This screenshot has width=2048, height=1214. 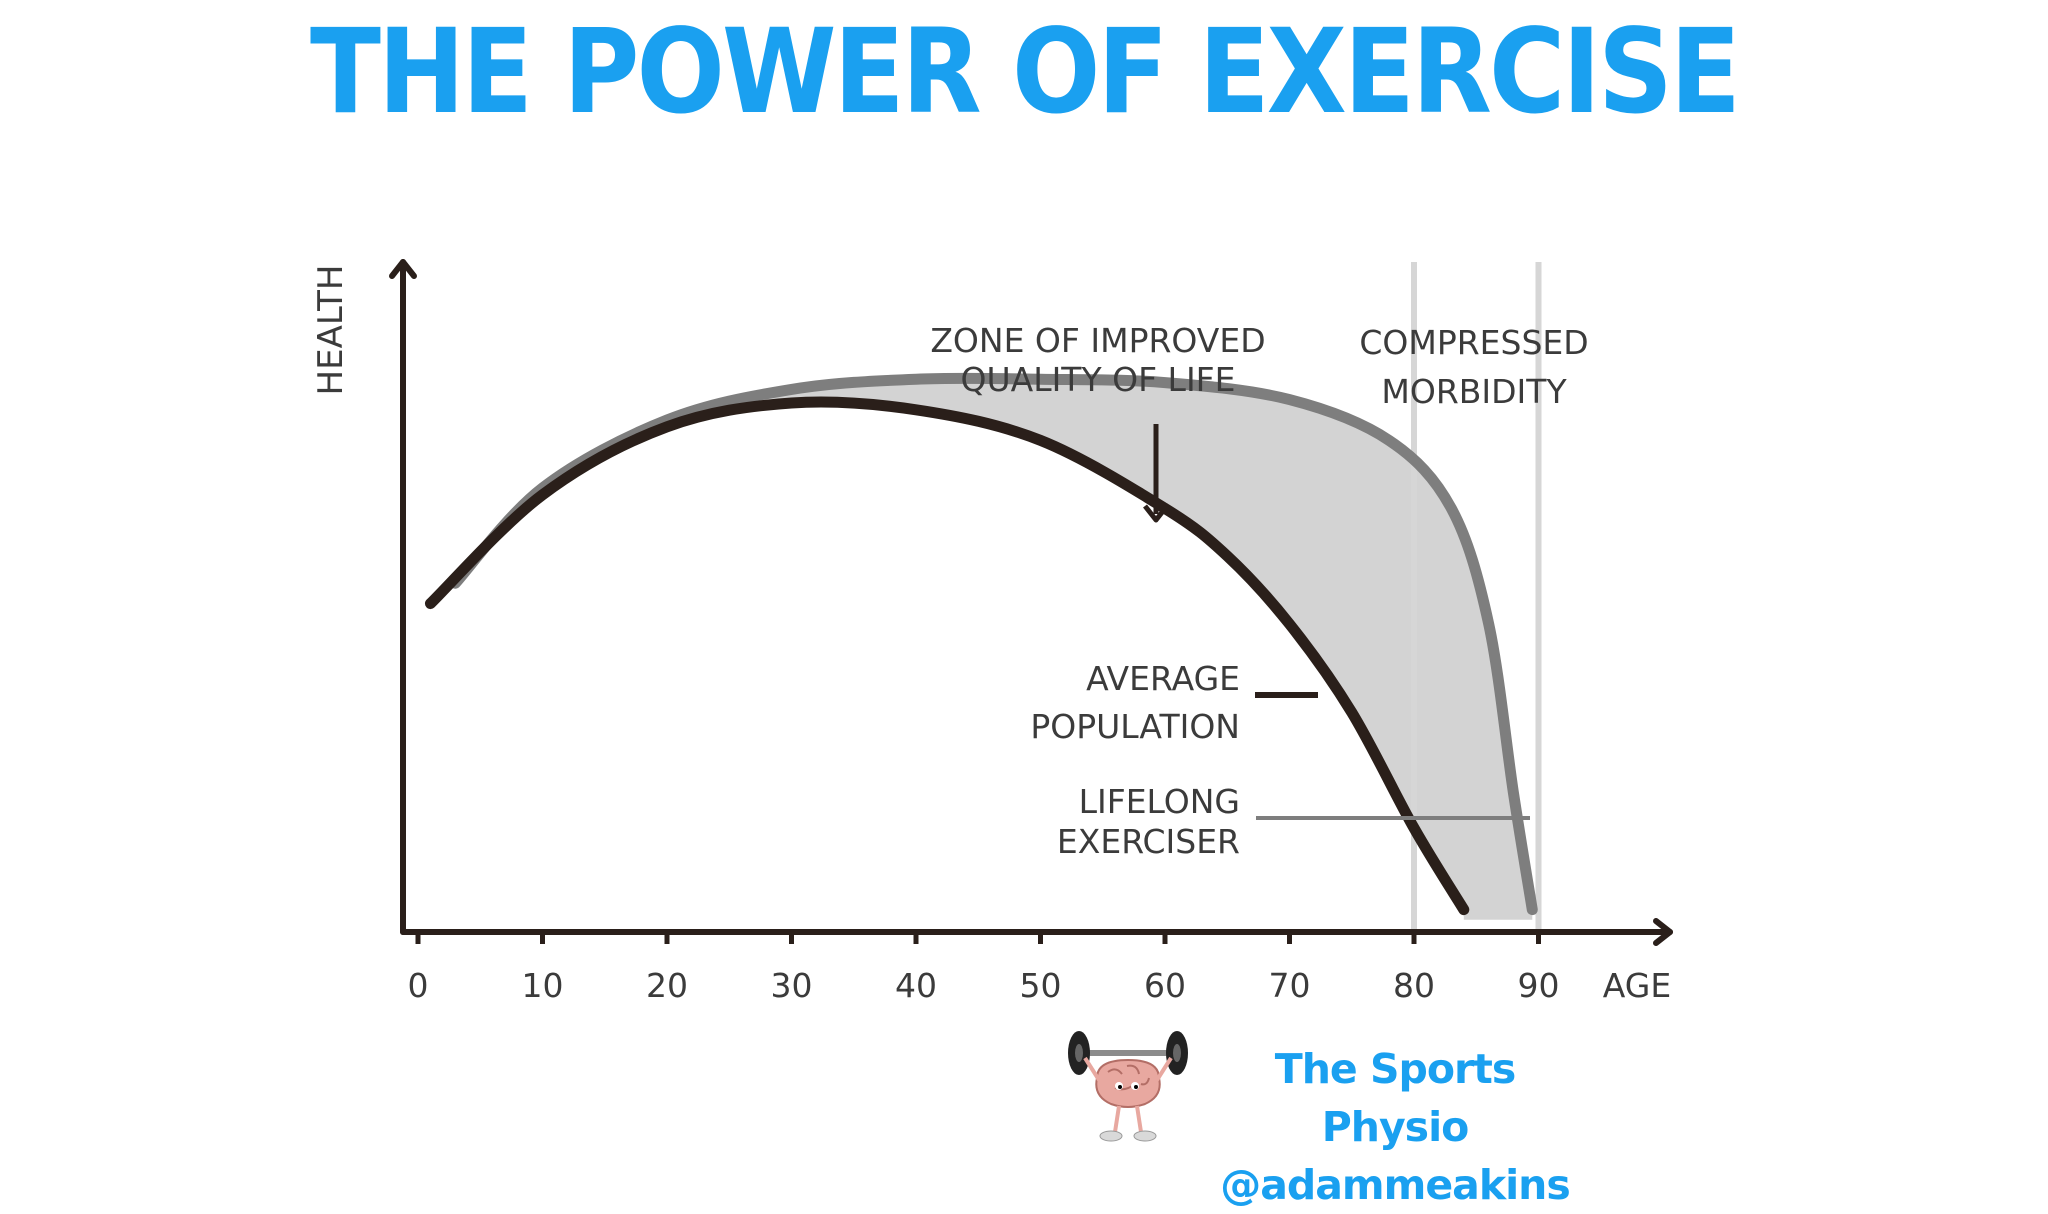 I want to click on x-tick-label: 50, so click(x=1041, y=985).